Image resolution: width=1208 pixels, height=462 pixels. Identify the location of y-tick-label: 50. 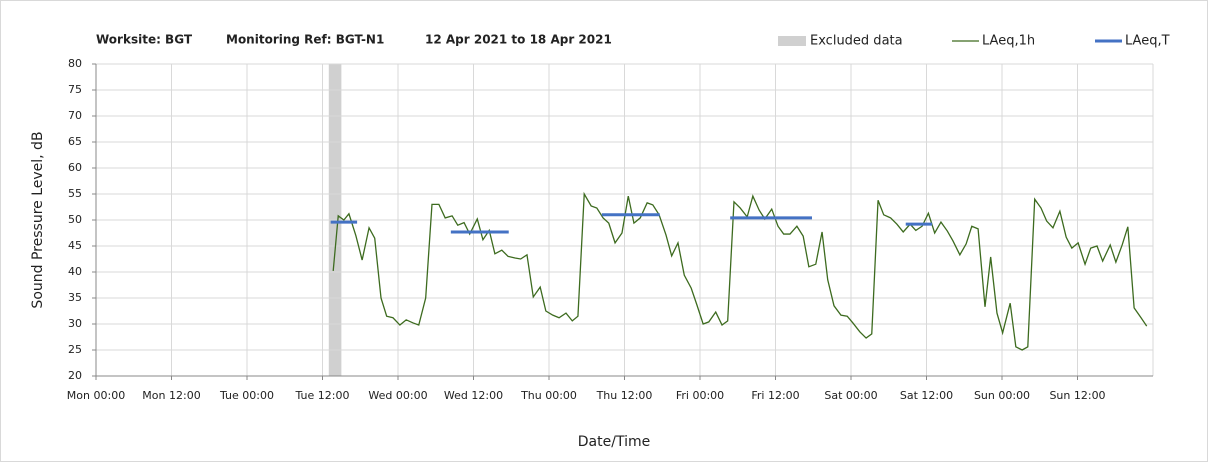
(75, 219).